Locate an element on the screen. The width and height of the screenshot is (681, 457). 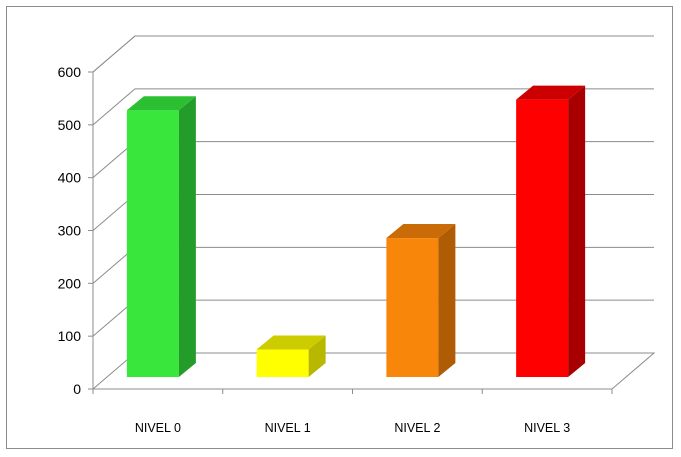
x-tick-label: NIVEL 3 is located at coordinates (547, 428).